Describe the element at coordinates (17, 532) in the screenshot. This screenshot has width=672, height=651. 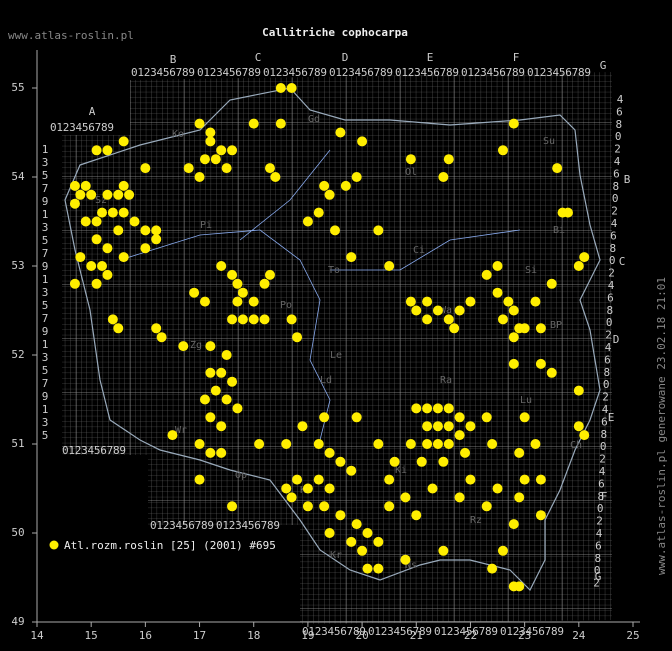
I see `y-tick-label: 50` at that location.